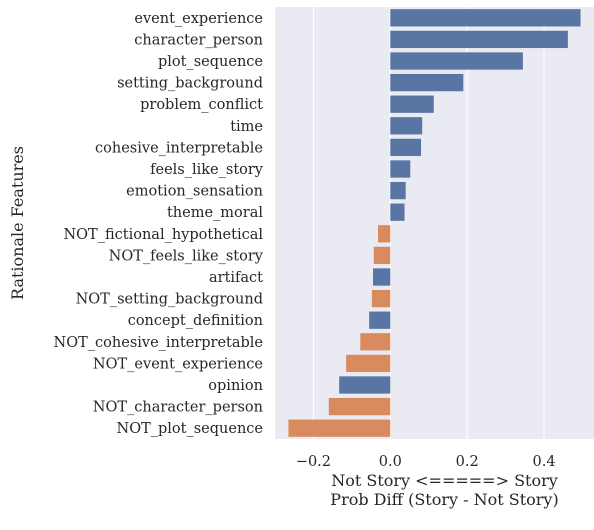 The width and height of the screenshot is (594, 530). I want to click on y-tick-label: concept_definition, so click(195, 321).